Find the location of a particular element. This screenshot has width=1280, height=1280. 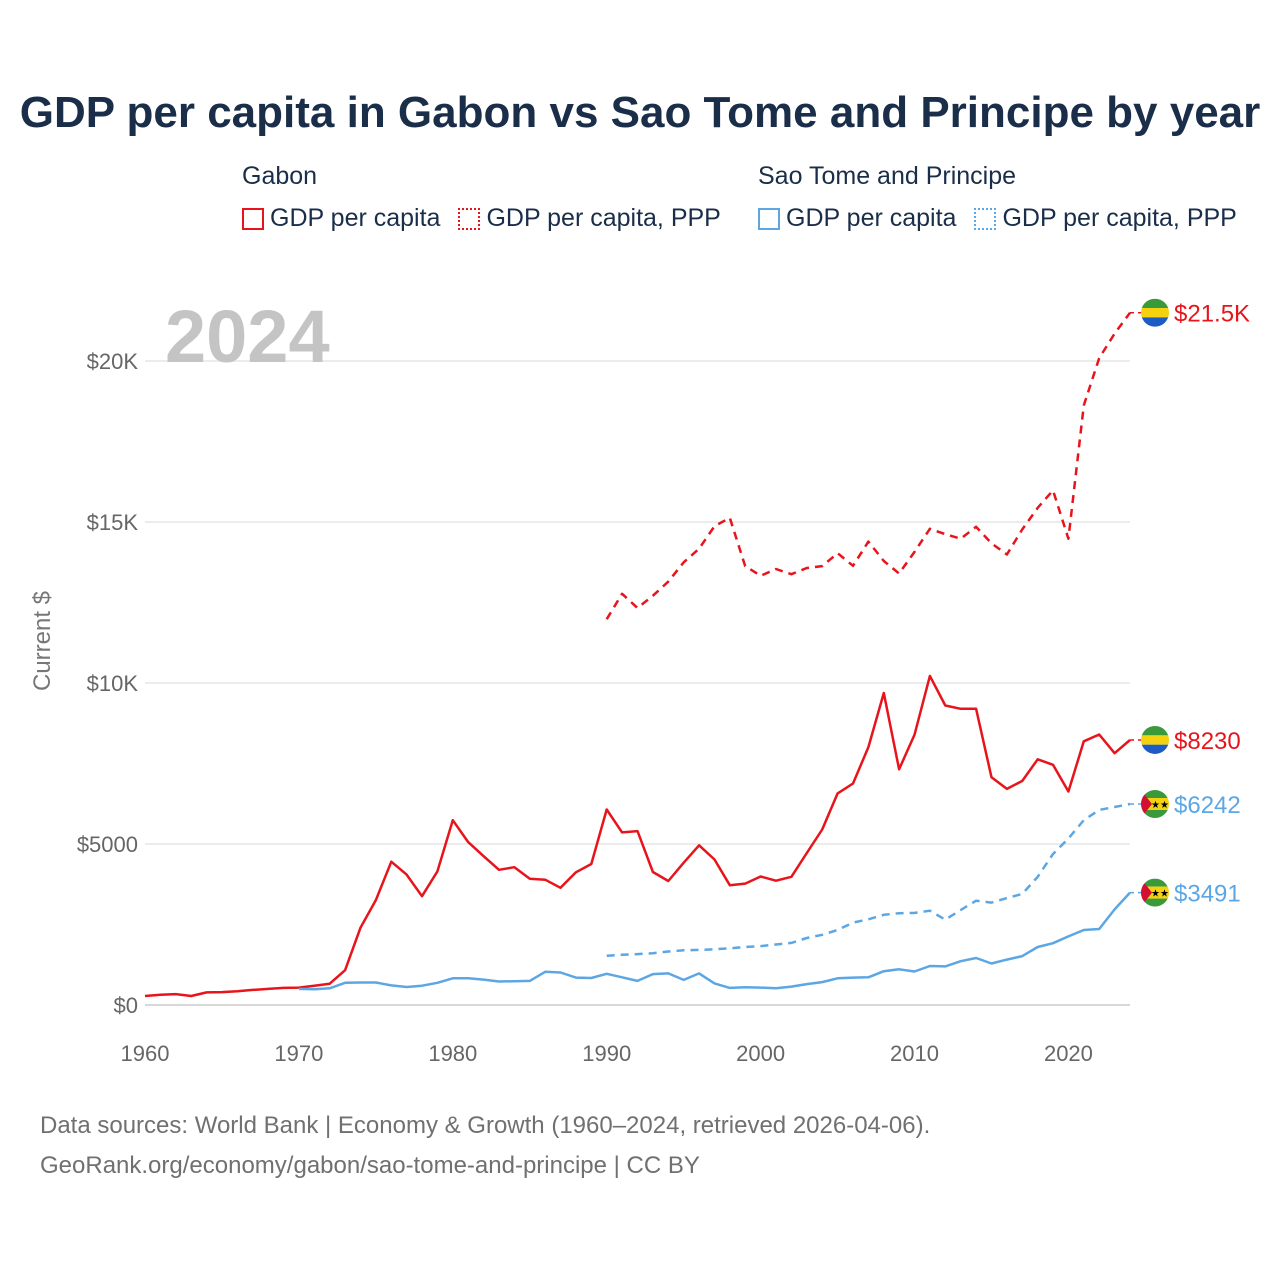

end-value-label: $3491 is located at coordinates (1207, 894).